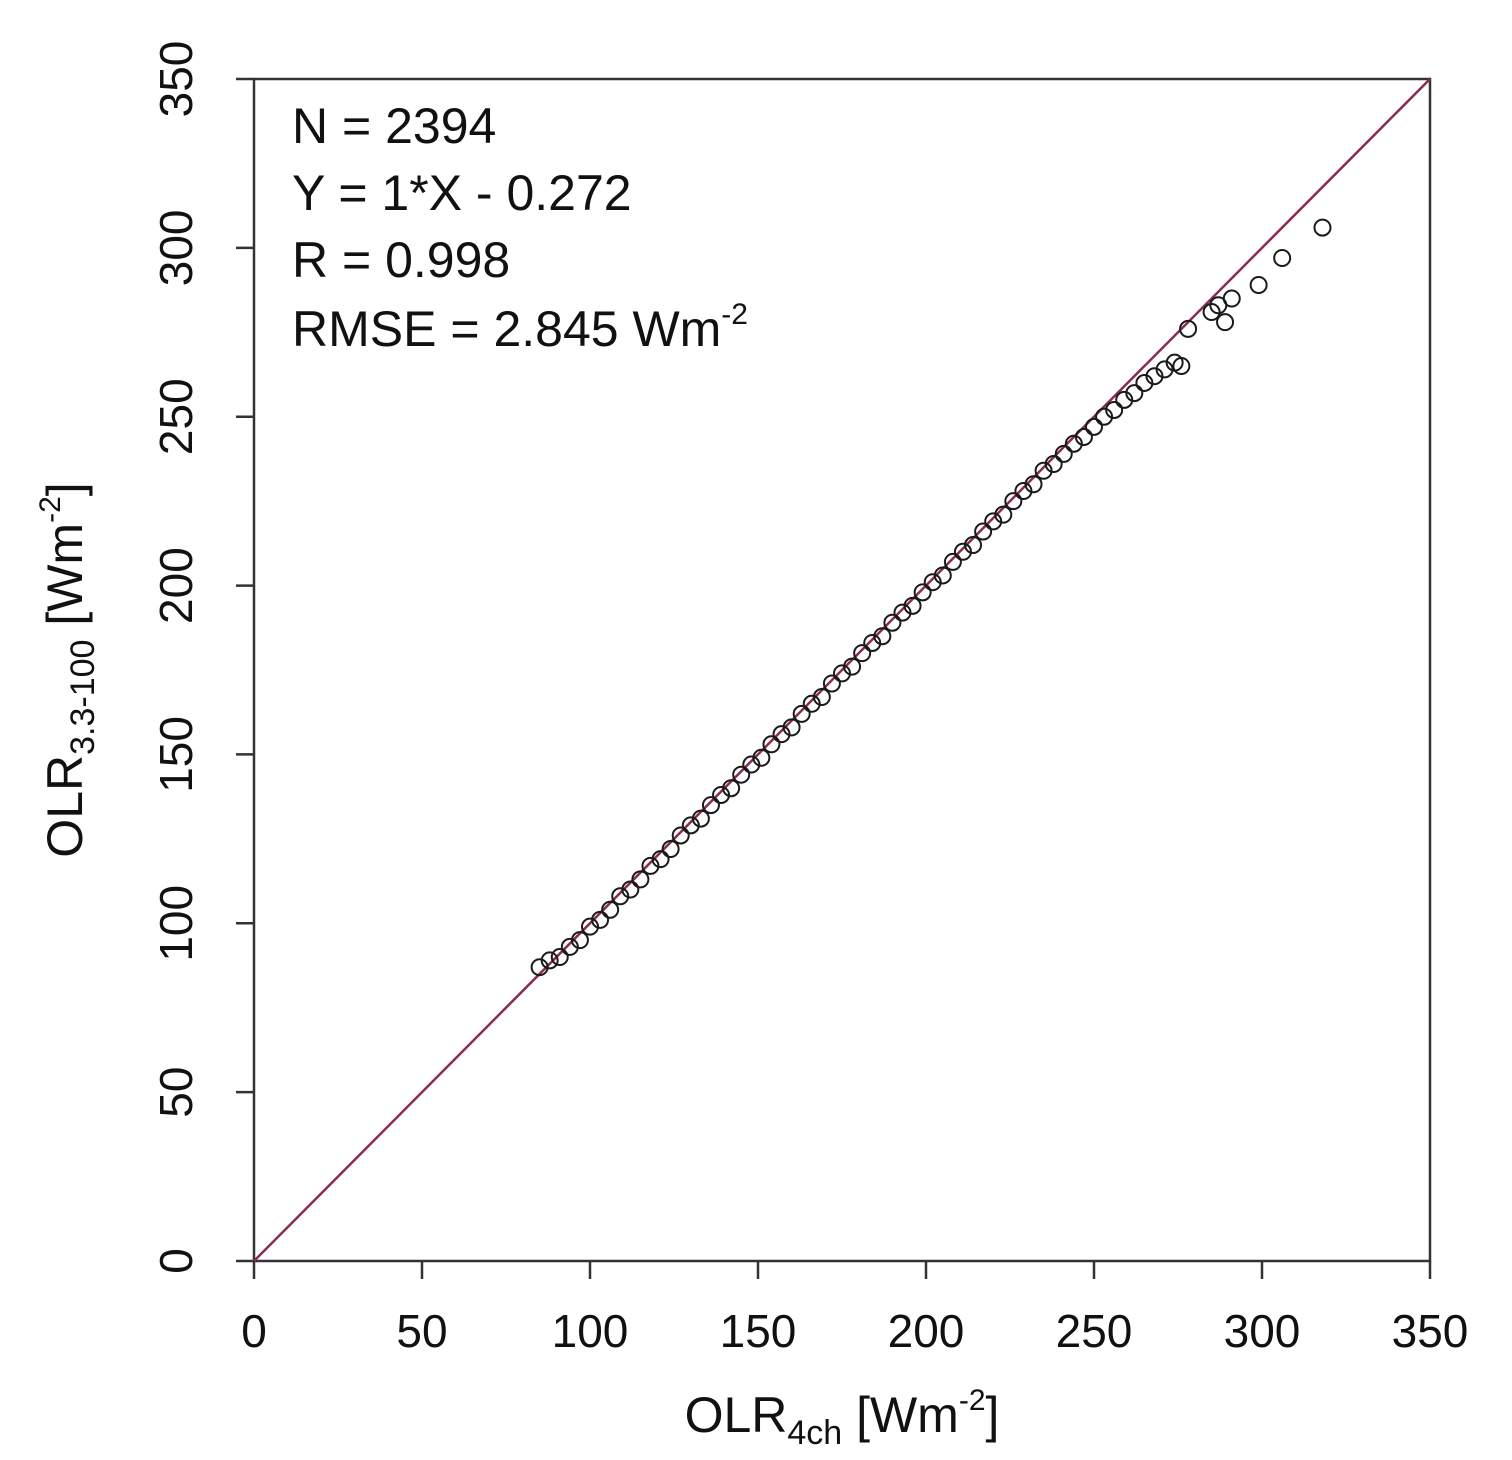 The height and width of the screenshot is (1460, 1512). Describe the element at coordinates (1430, 1331) in the screenshot. I see `x-tick-label: 350` at that location.